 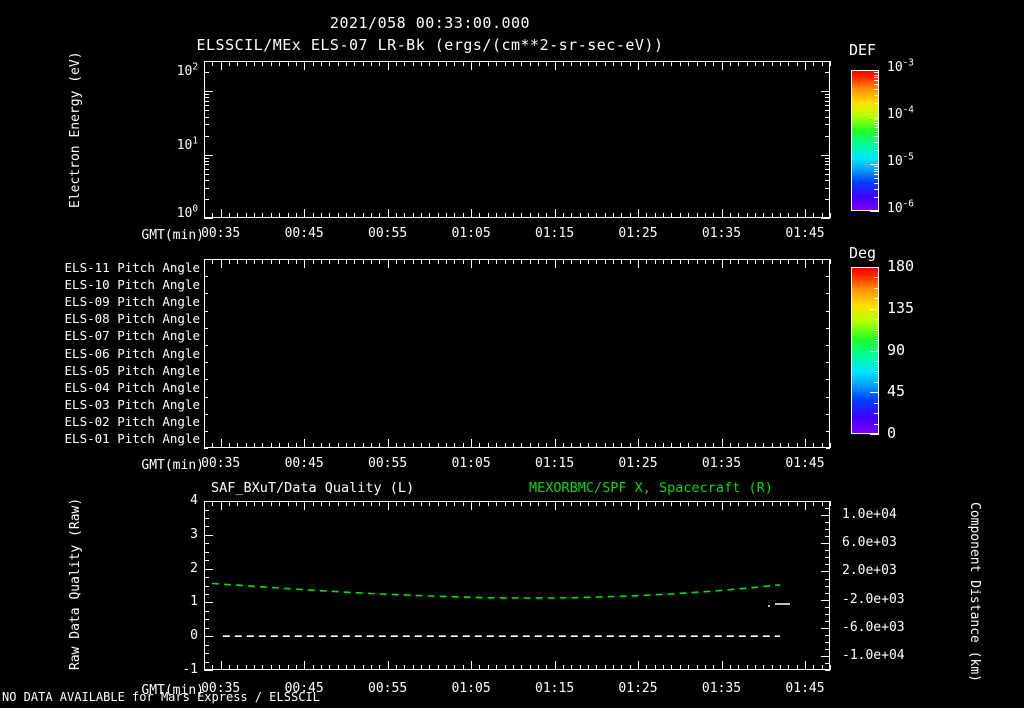 What do you see at coordinates (638, 463) in the screenshot?
I see `panel2-xtick-label: 01:25` at bounding box center [638, 463].